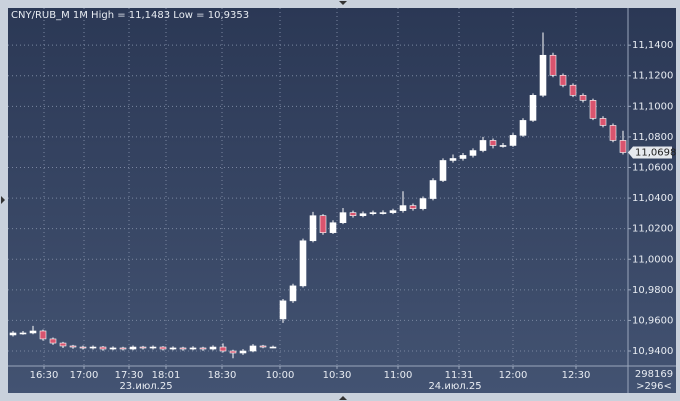 Image resolution: width=680 pixels, height=401 pixels. What do you see at coordinates (652, 168) in the screenshot?
I see `y-tick-label: 11,0600` at bounding box center [652, 168].